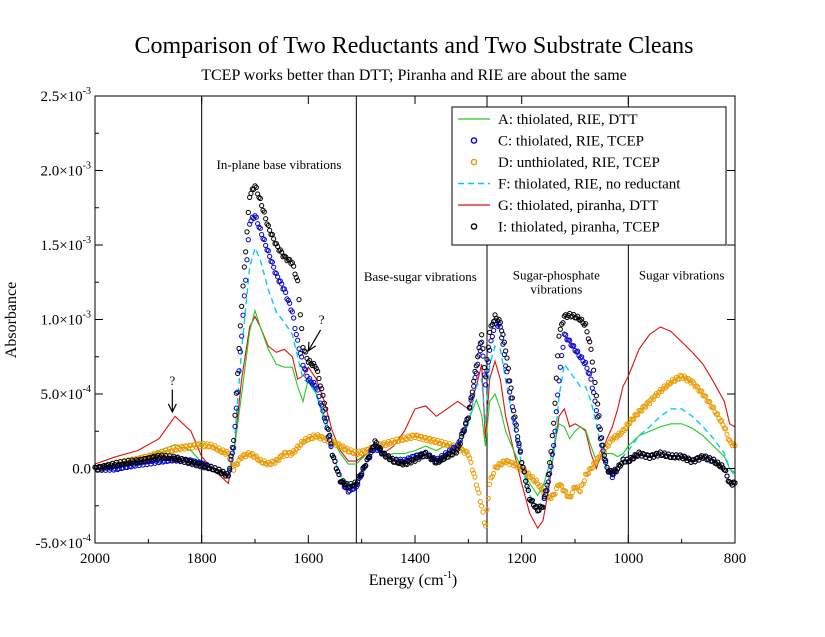  Describe the element at coordinates (556, 288) in the screenshot. I see `region-label-3-line-2: vibrations` at that location.